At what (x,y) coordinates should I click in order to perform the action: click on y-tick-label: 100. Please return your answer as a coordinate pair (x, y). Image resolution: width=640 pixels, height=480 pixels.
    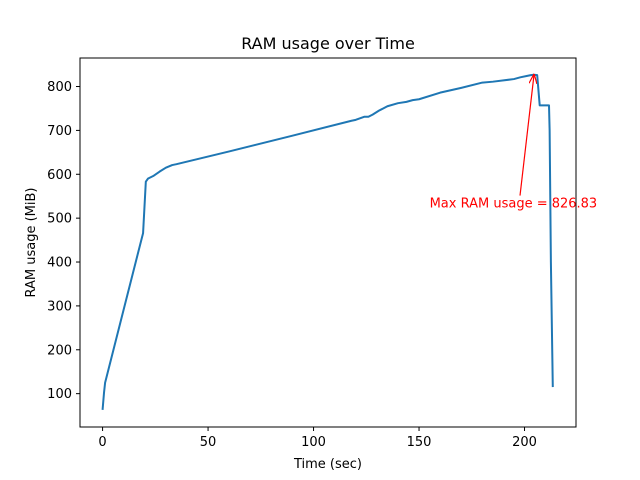
    Looking at the image, I should click on (59, 394).